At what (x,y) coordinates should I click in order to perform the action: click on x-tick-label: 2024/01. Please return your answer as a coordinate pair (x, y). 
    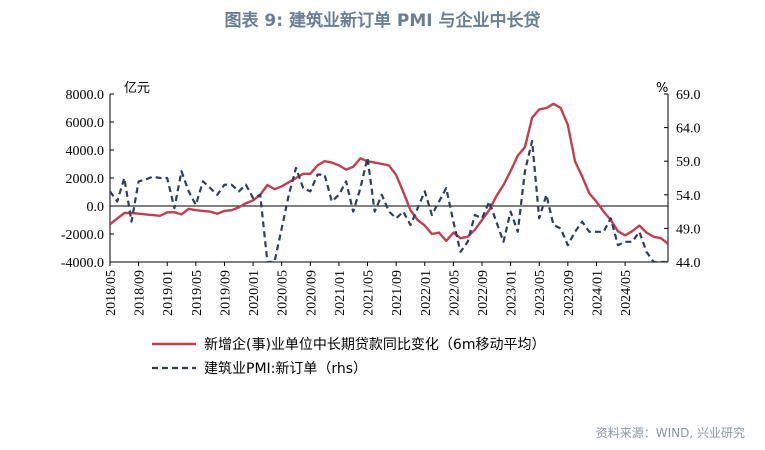
    Looking at the image, I should click on (597, 293).